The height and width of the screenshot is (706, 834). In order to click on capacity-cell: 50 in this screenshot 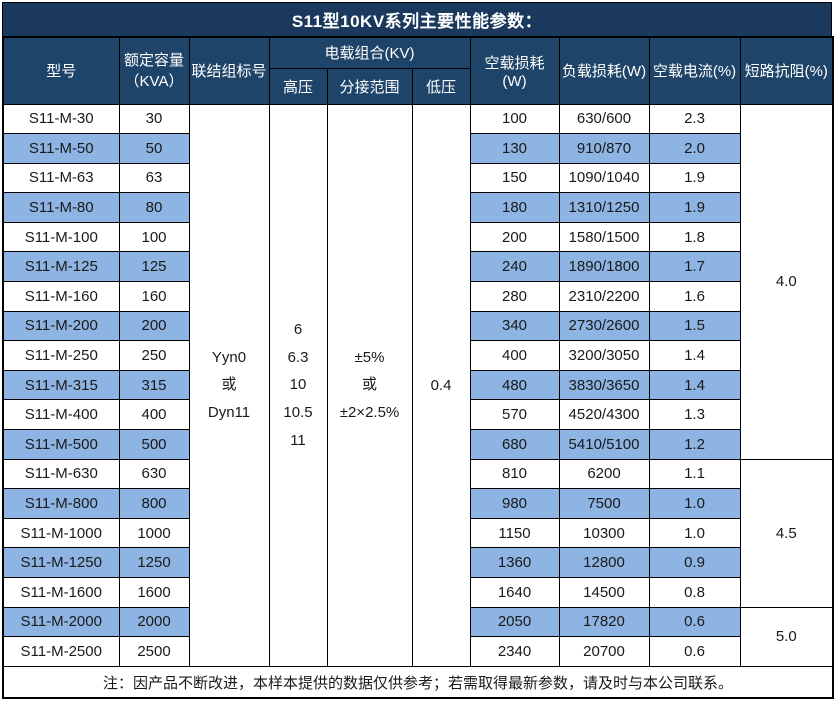, I will do `click(154, 148)`.